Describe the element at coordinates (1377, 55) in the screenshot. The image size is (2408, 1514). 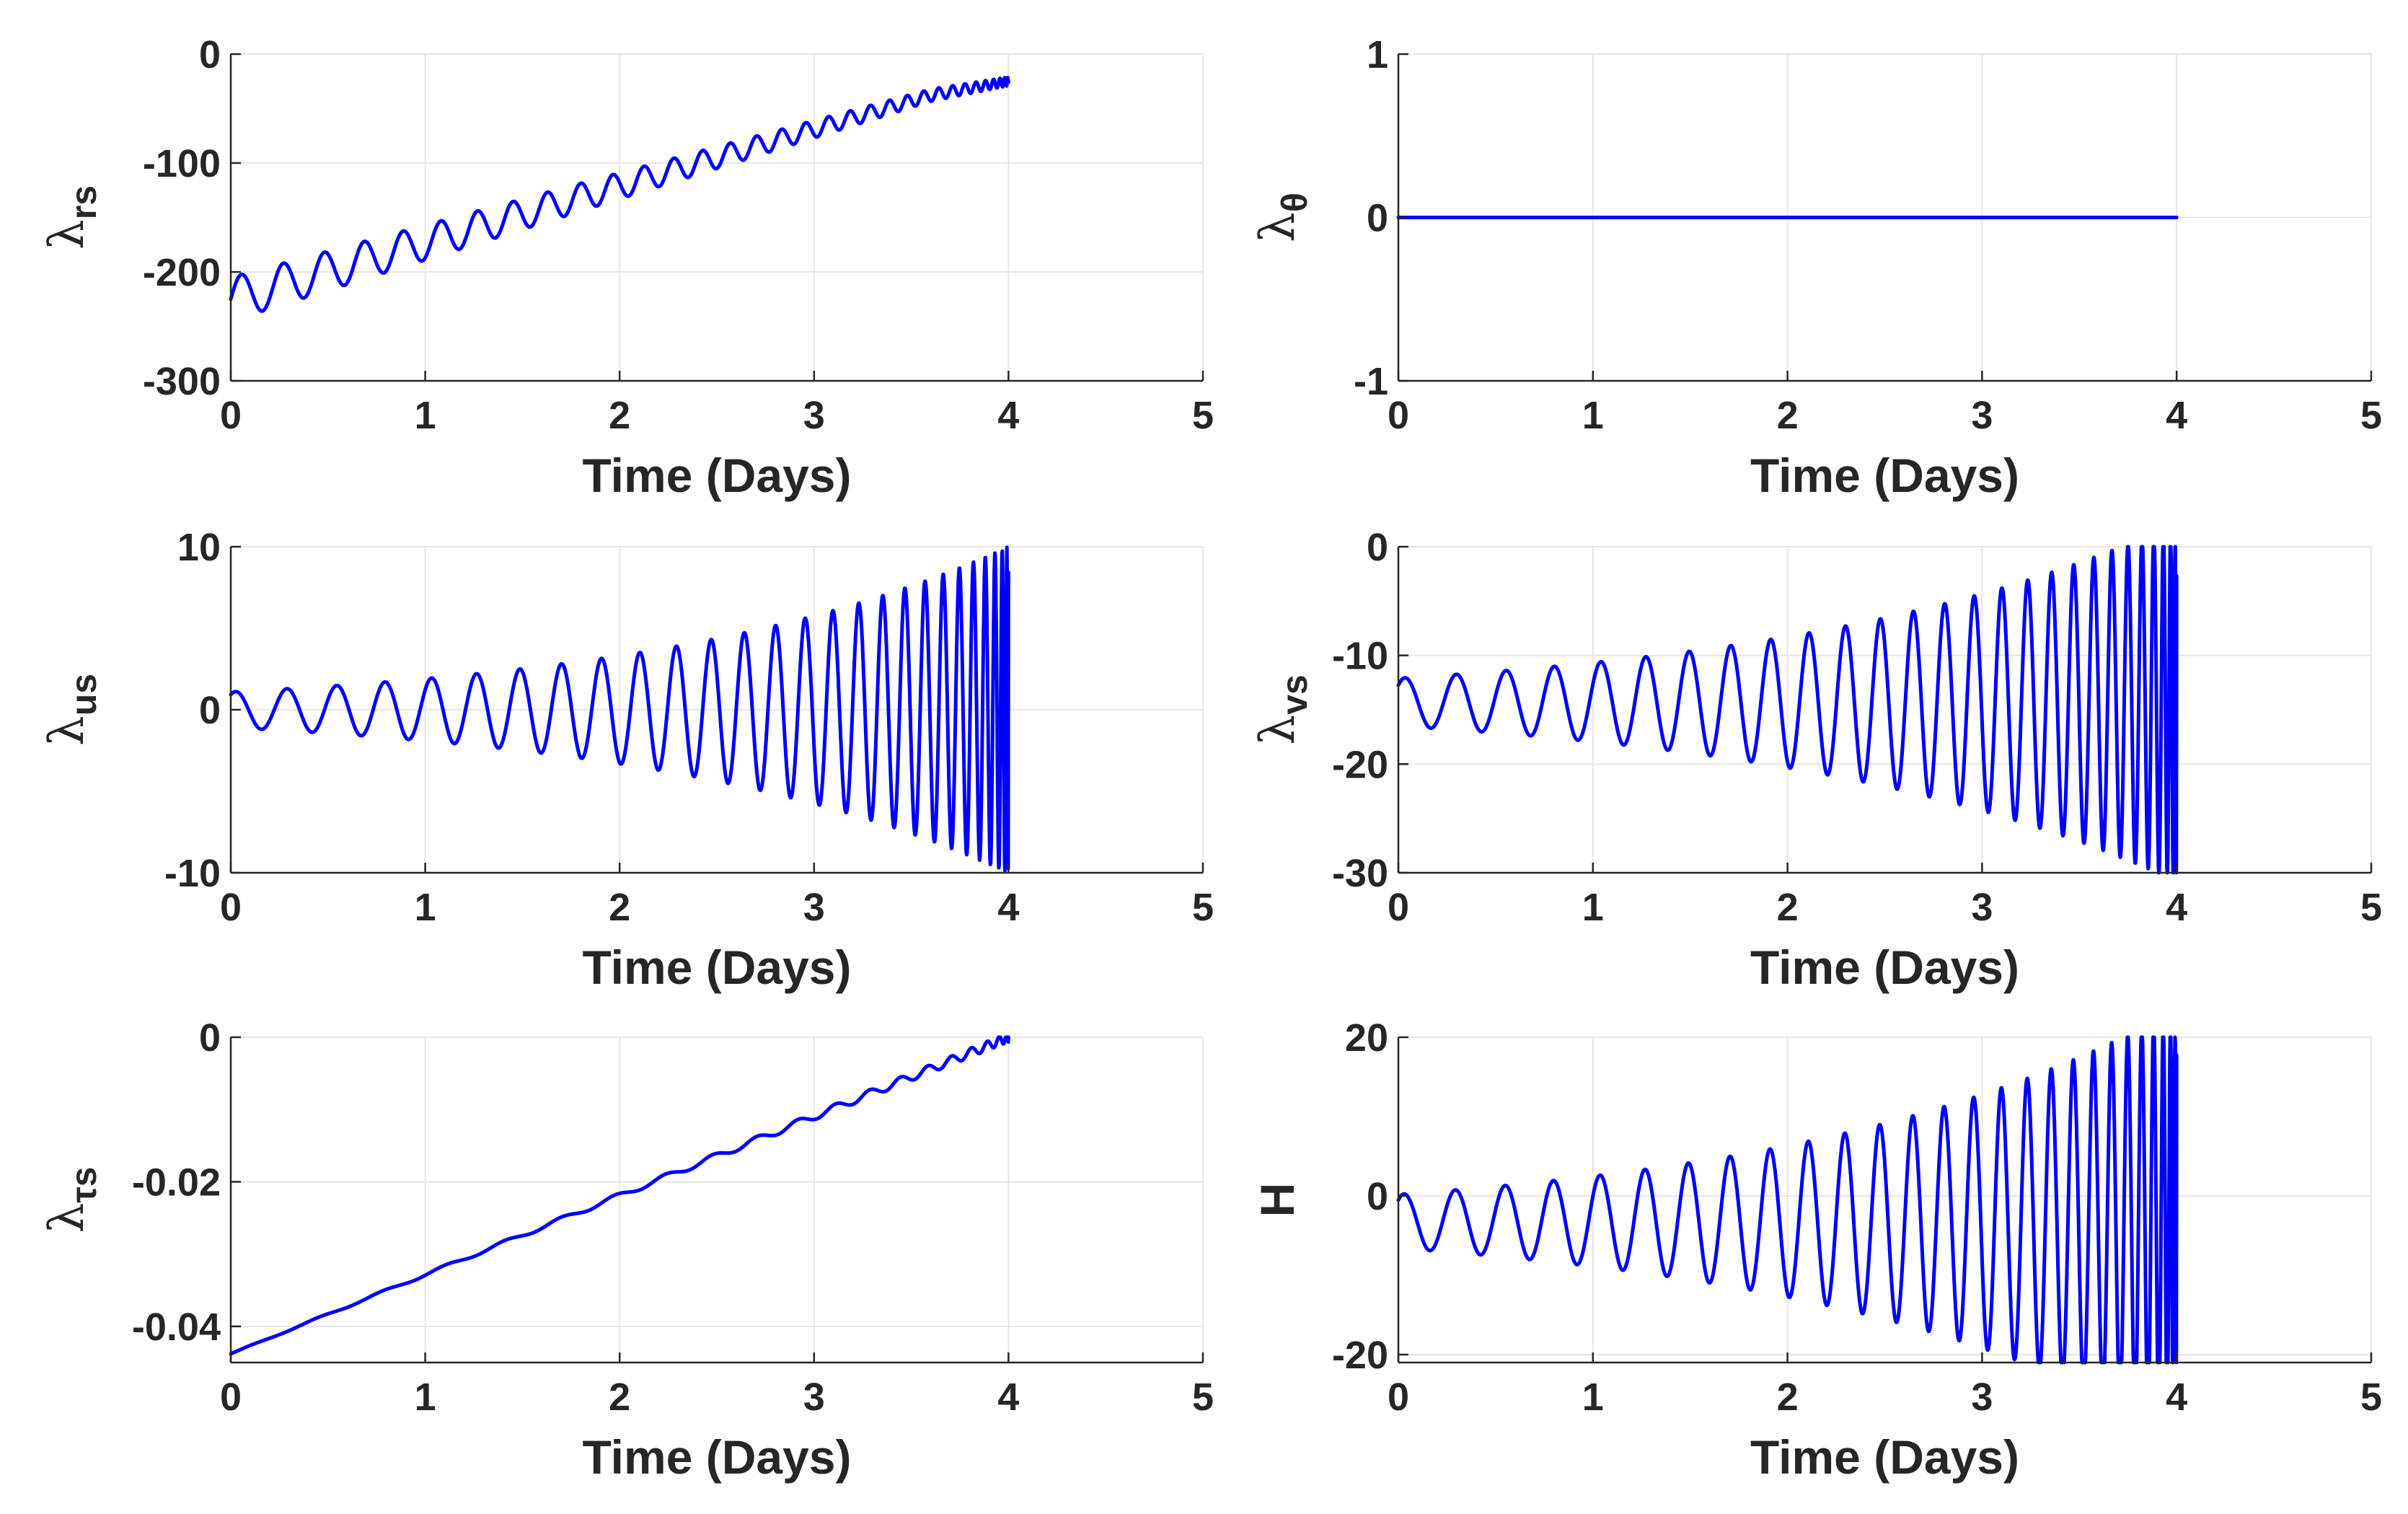
I see `y-tick-label: 1` at that location.